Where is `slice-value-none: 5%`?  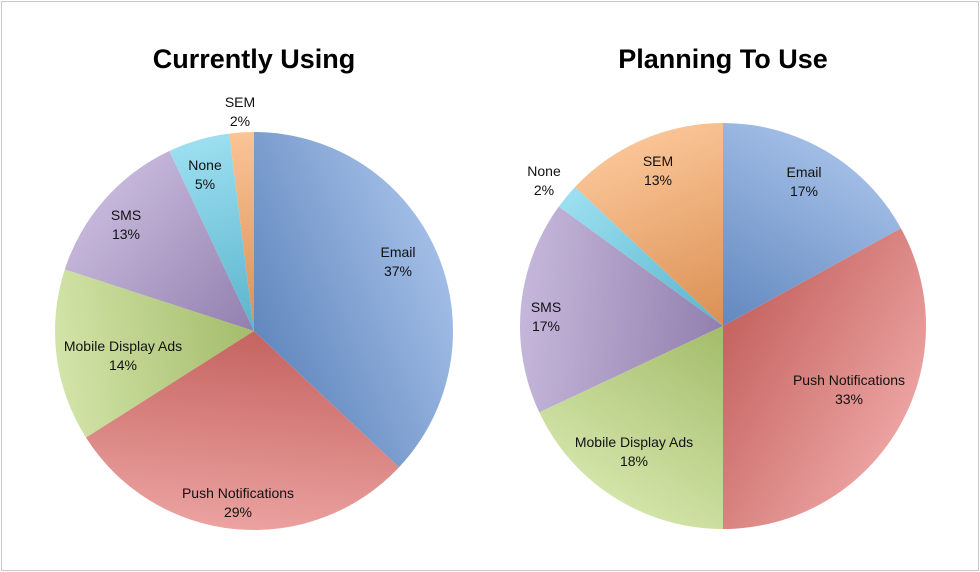
slice-value-none: 5% is located at coordinates (205, 184).